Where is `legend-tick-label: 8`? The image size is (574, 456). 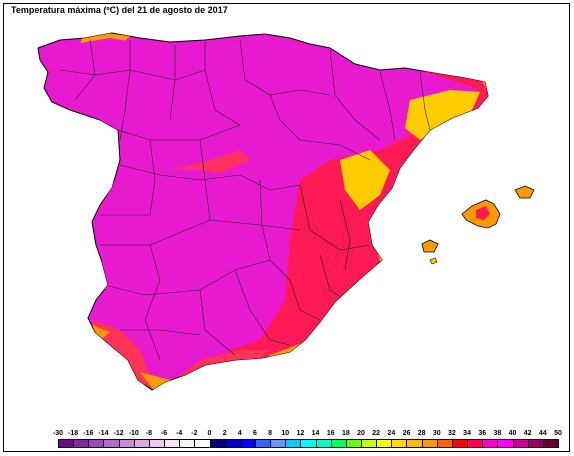
legend-tick-label: 8 is located at coordinates (270, 433).